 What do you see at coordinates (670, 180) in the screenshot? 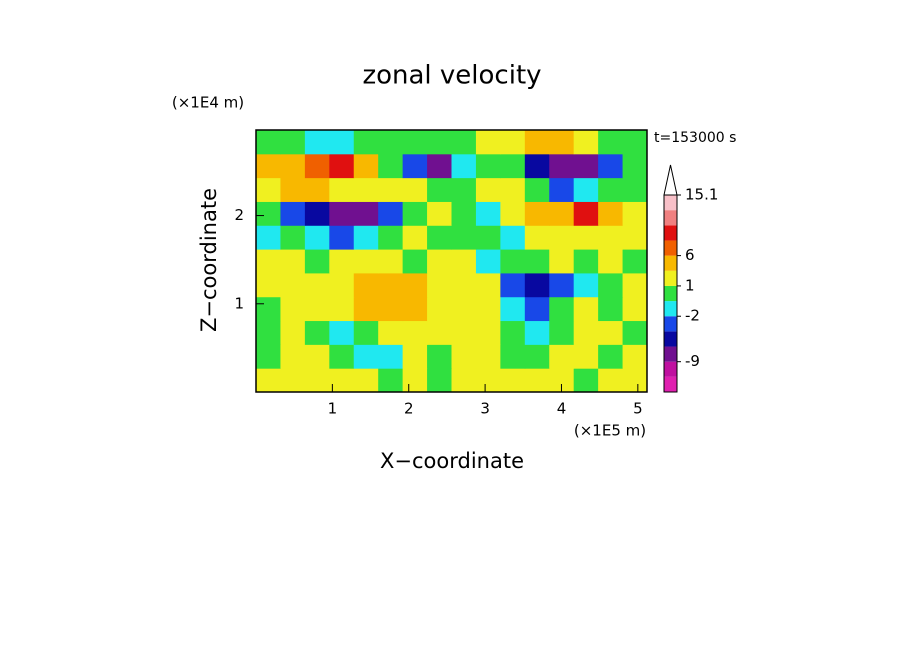
I see `colorbar-extension` at bounding box center [670, 180].